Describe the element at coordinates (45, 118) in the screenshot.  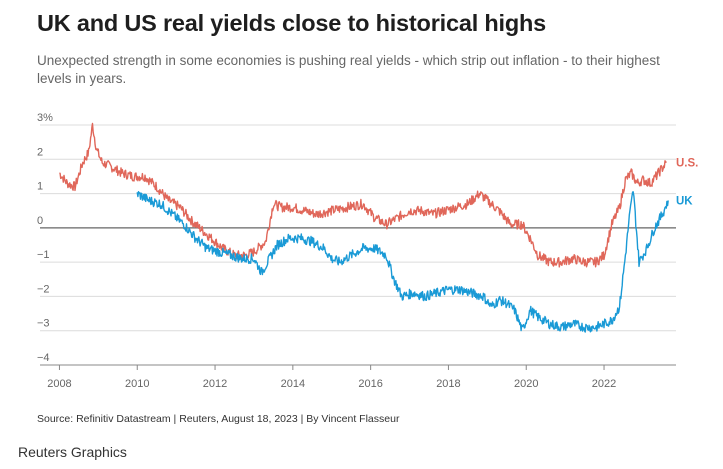
I see `y-tick-label: 3%` at that location.